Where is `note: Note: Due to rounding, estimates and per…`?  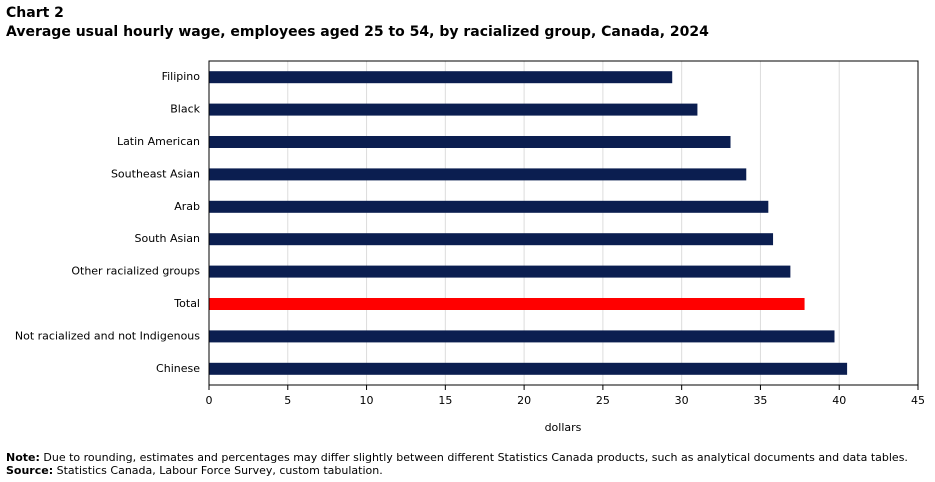
note: Note: Due to rounding, estimates and per… is located at coordinates (457, 457).